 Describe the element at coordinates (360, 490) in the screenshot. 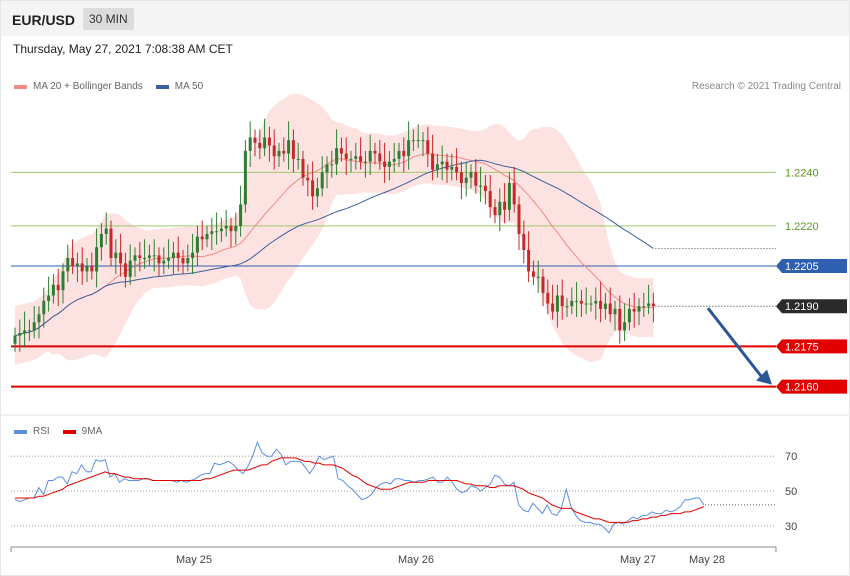

I see `rsi-ma-line` at that location.